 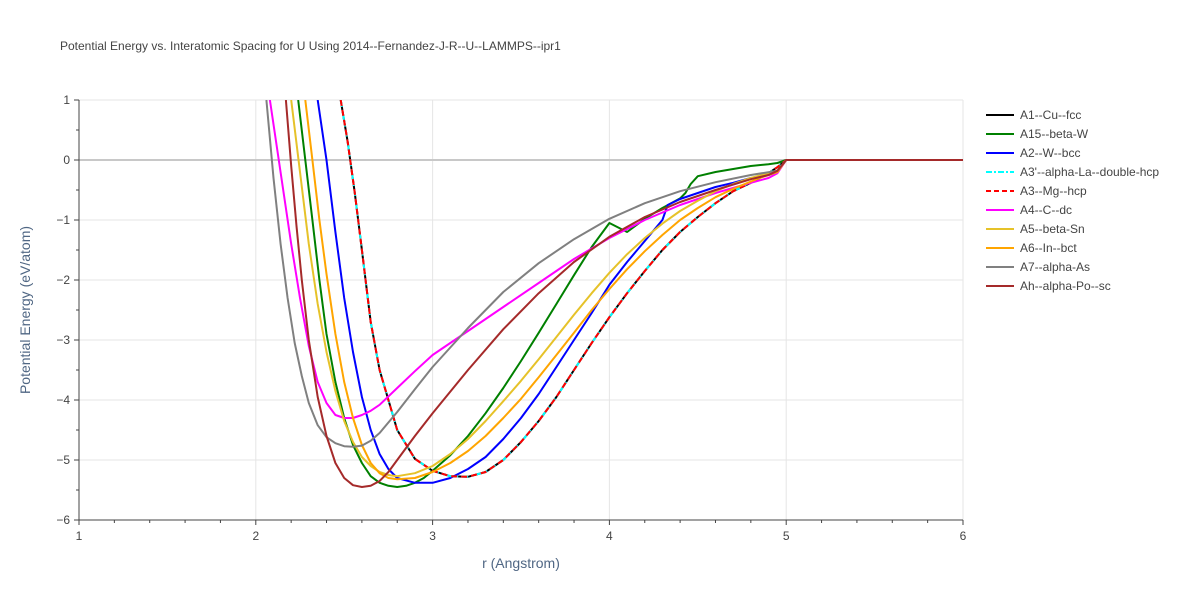 I want to click on x-tick-label: 3, so click(x=432, y=536).